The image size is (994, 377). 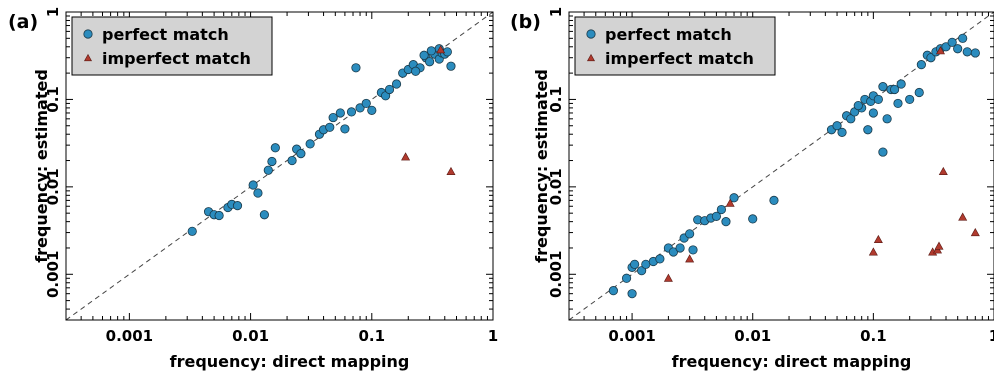 I want to click on data-points, so click(x=321, y=140).